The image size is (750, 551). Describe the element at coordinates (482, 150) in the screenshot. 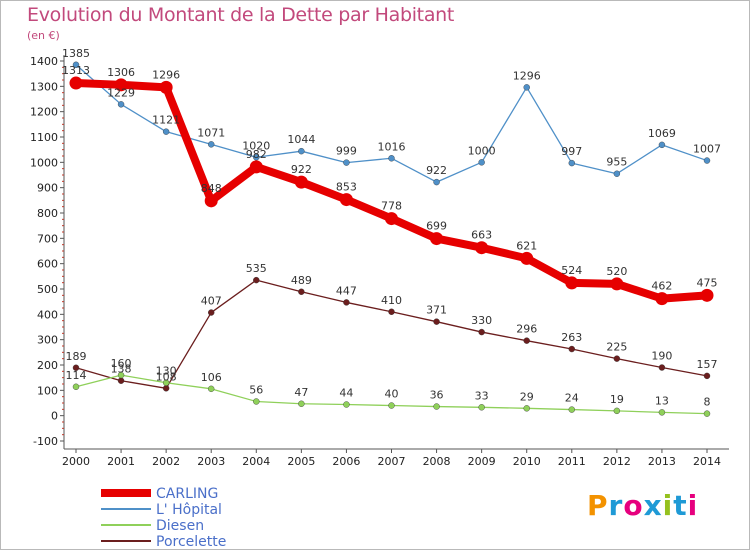

I see `data-label-l-h-pital: 1000` at that location.